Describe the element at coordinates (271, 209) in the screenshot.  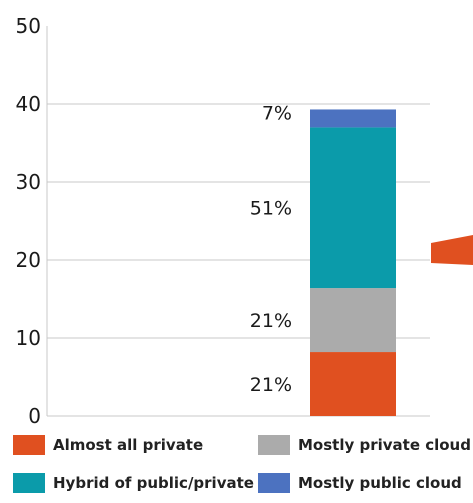
I see `segment-label-2: 51%` at that location.